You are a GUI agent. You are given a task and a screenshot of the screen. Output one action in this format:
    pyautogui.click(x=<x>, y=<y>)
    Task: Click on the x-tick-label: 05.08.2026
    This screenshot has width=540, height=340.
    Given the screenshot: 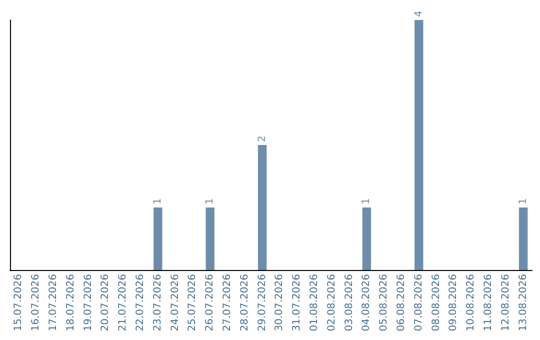 What is the action you would take?
    pyautogui.click(x=384, y=303)
    